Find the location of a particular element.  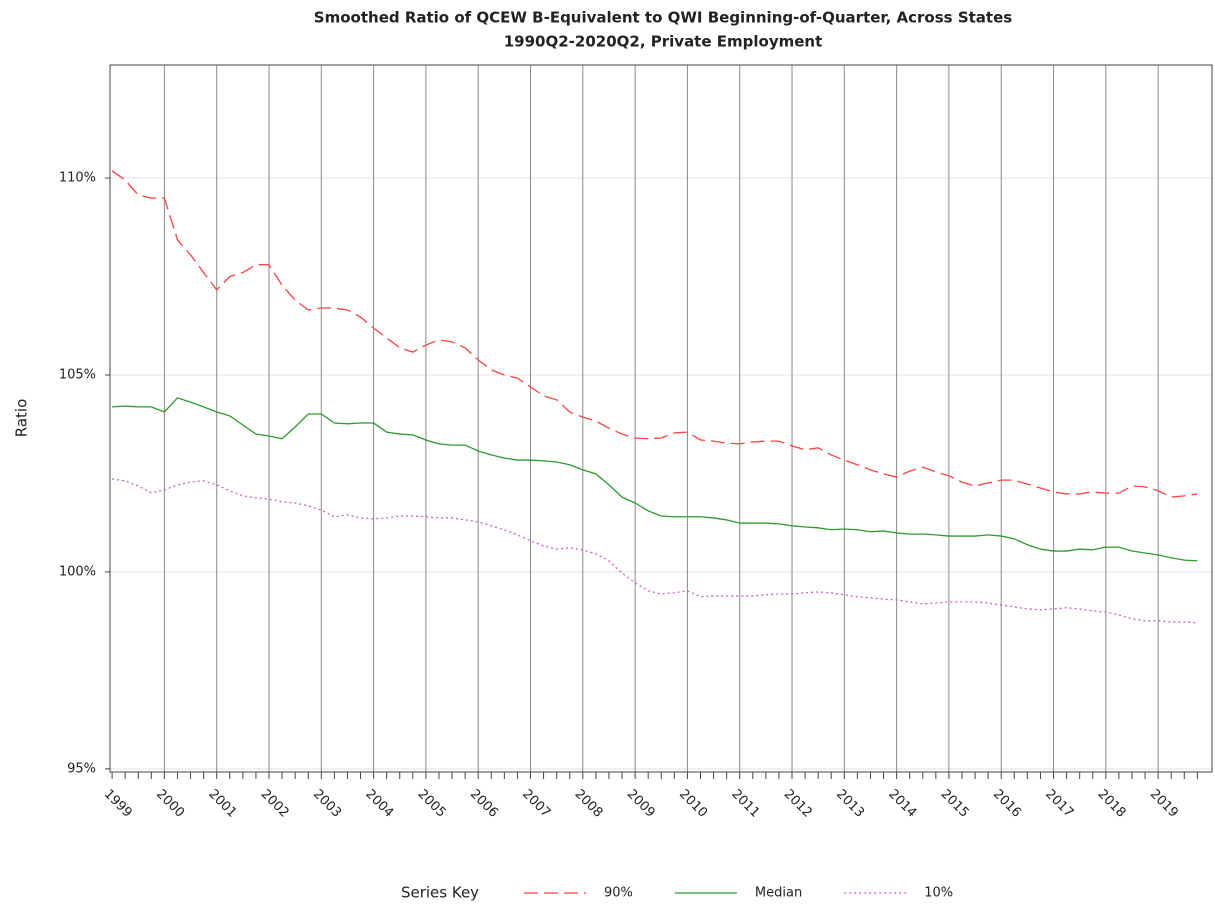

x-tick-label: 2002 is located at coordinates (275, 804).